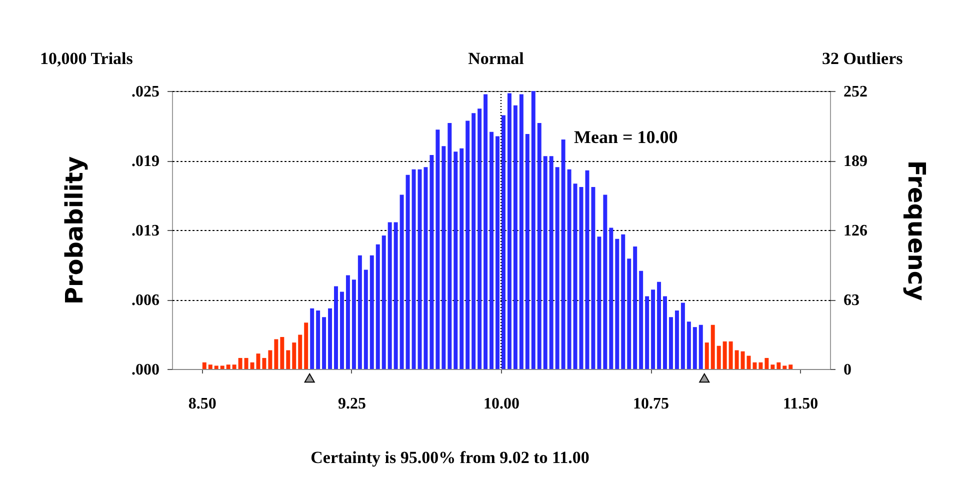 Image resolution: width=954 pixels, height=486 pixels. I want to click on y2-tick-label: 189, so click(856, 161).